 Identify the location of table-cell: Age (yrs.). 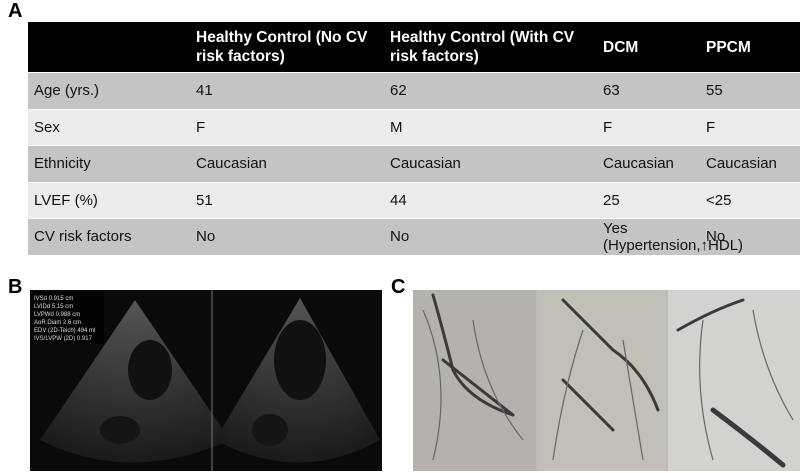
(109, 90).